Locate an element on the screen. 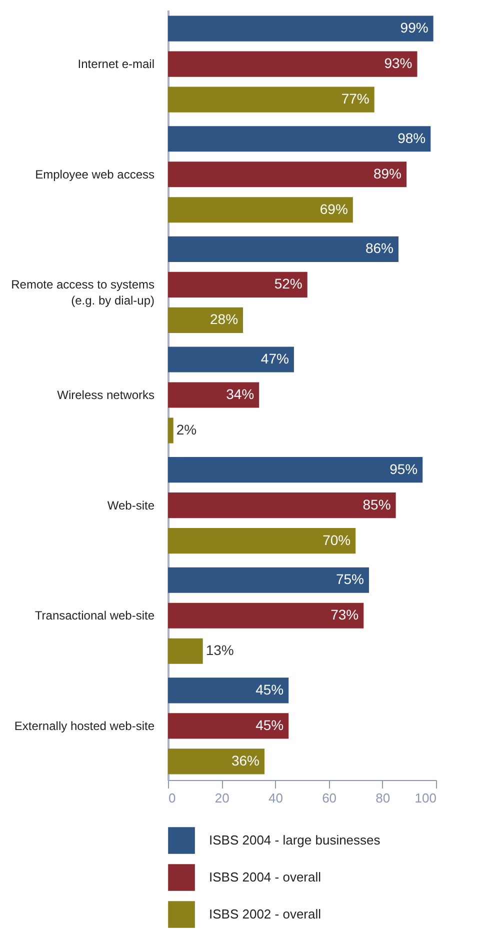 The image size is (487, 950). x-tick-label: 80 is located at coordinates (383, 798).